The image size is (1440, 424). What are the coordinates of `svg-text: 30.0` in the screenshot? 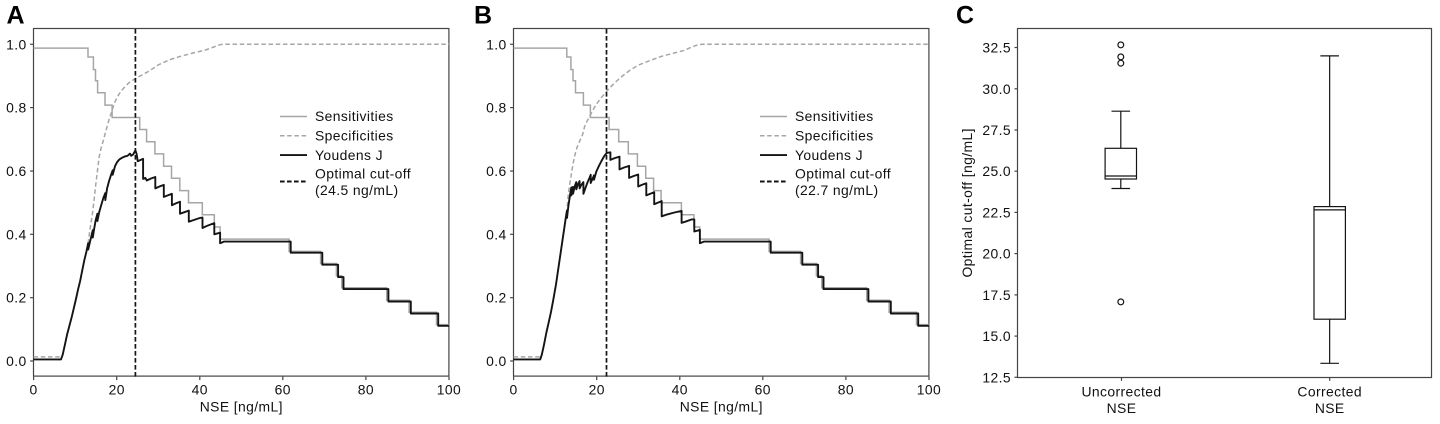 It's located at (996, 89).